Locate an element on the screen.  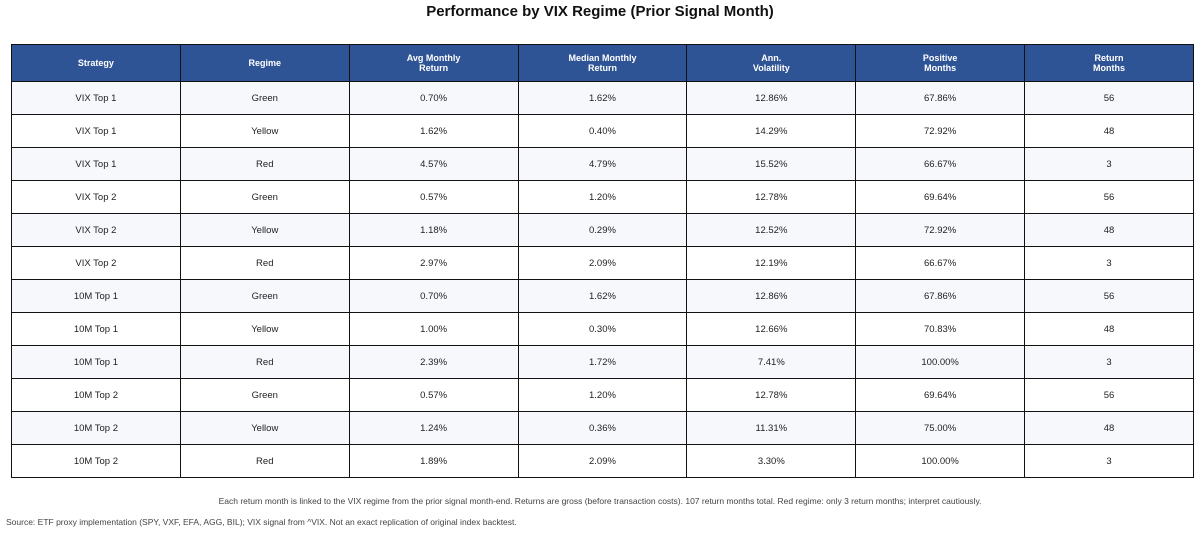
table-row: VIX Top 2 Green 0.57% 1.20% 12.78% 69.64% 56 is located at coordinates (602, 197).